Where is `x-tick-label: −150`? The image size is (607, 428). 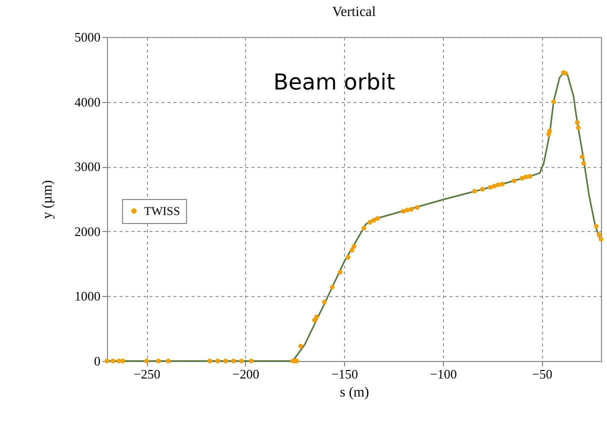 x-tick-label: −150 is located at coordinates (344, 374).